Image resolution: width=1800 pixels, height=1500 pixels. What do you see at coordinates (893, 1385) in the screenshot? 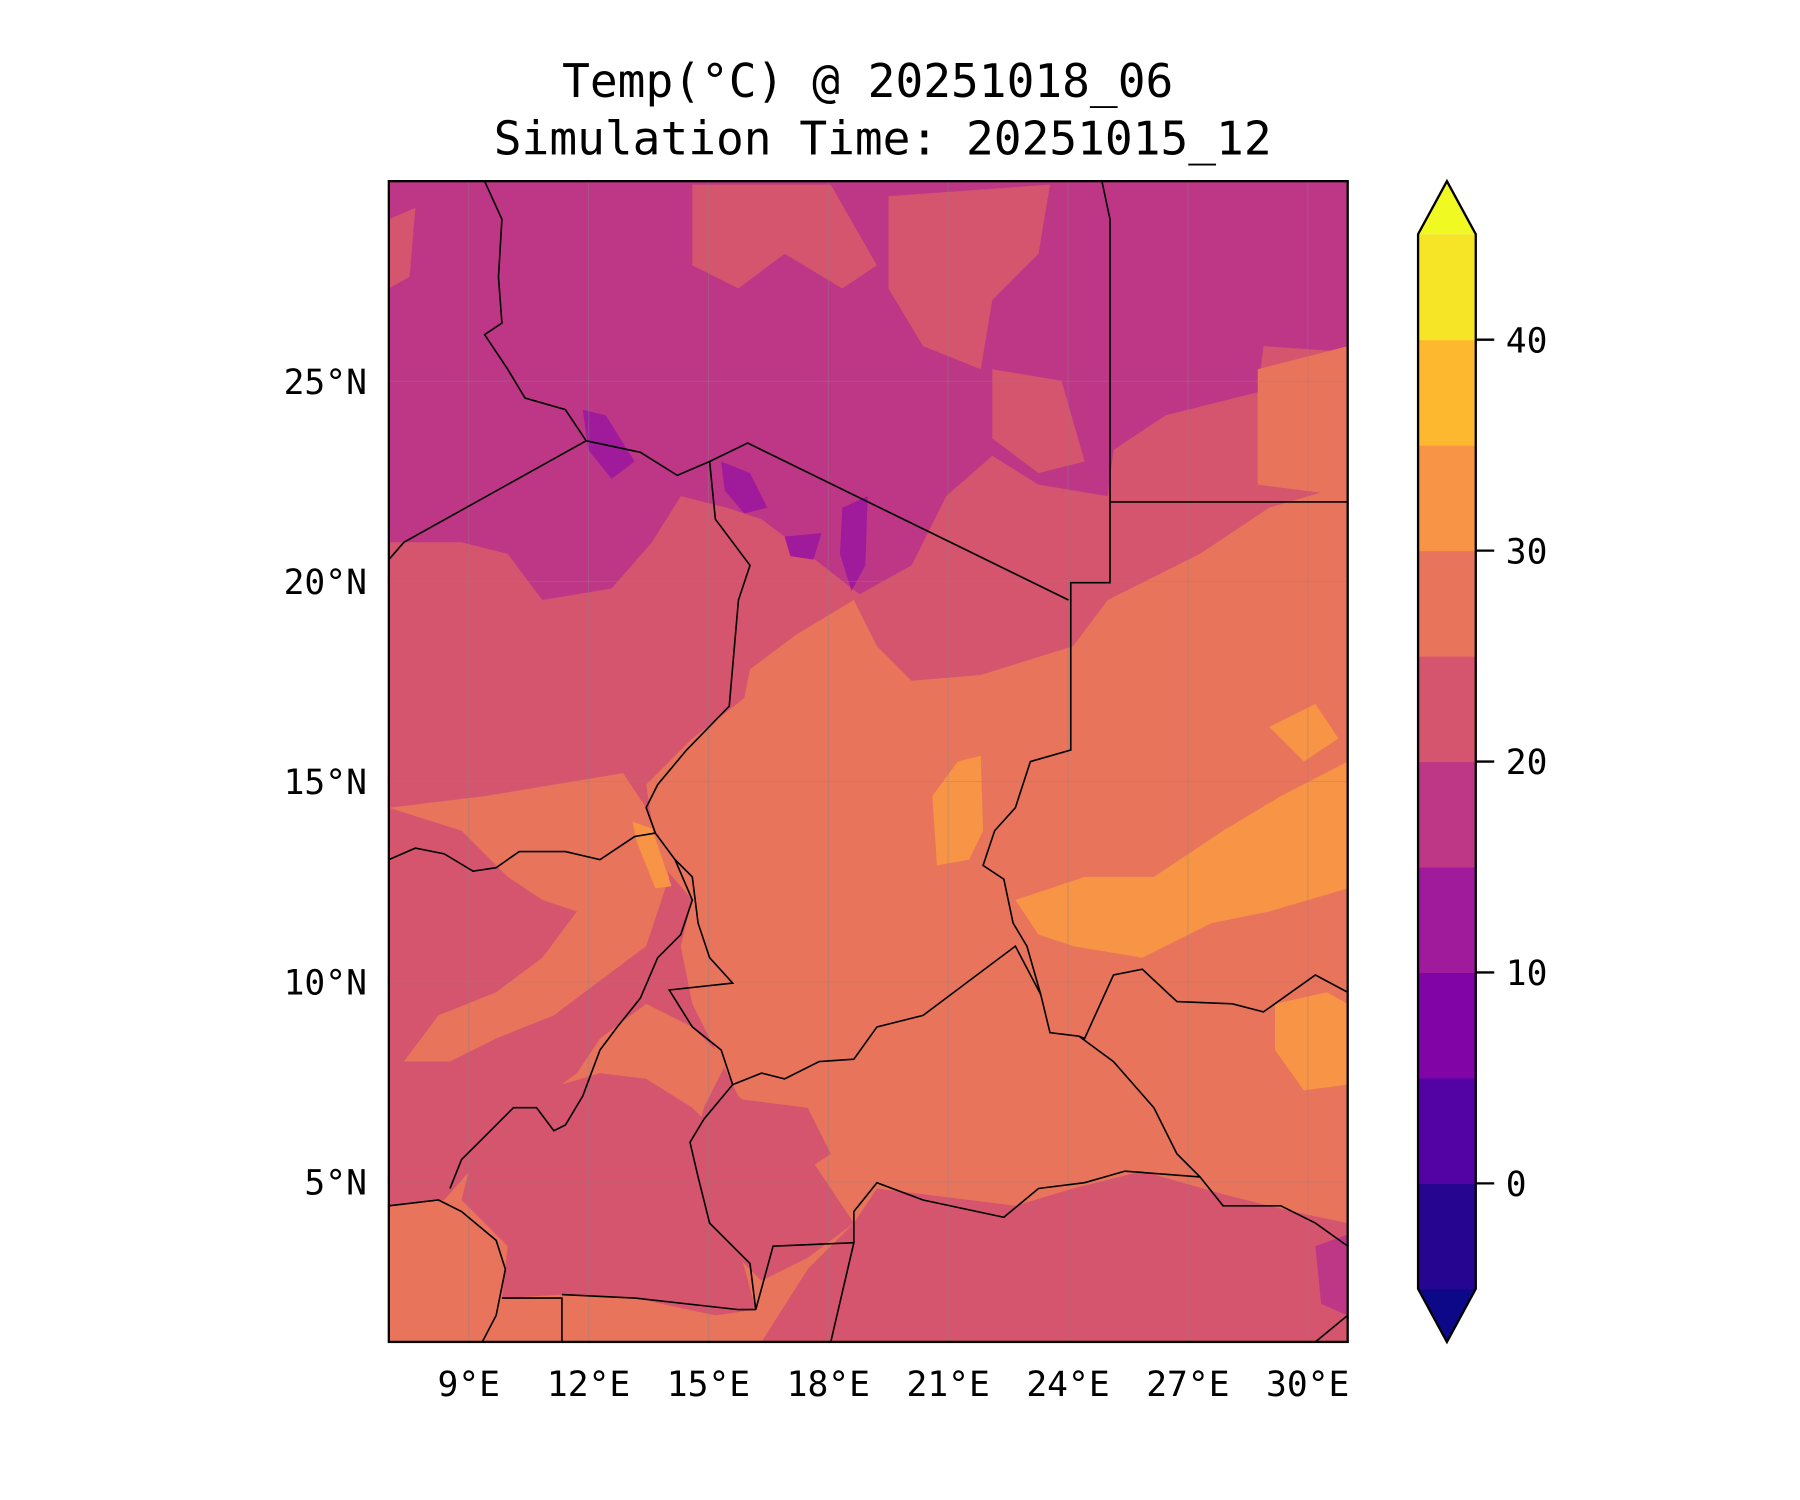
I see `x-axis: 9°E 12°E 15°E 18°E 21°E 24°E 27°E 30°E` at bounding box center [893, 1385].